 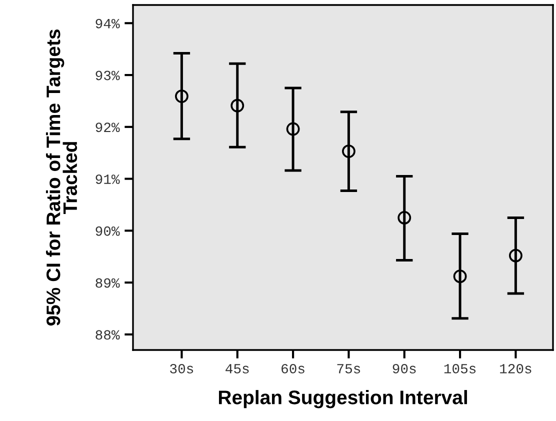 What do you see at coordinates (237, 369) in the screenshot?
I see `x-tick-label: 45s` at bounding box center [237, 369].